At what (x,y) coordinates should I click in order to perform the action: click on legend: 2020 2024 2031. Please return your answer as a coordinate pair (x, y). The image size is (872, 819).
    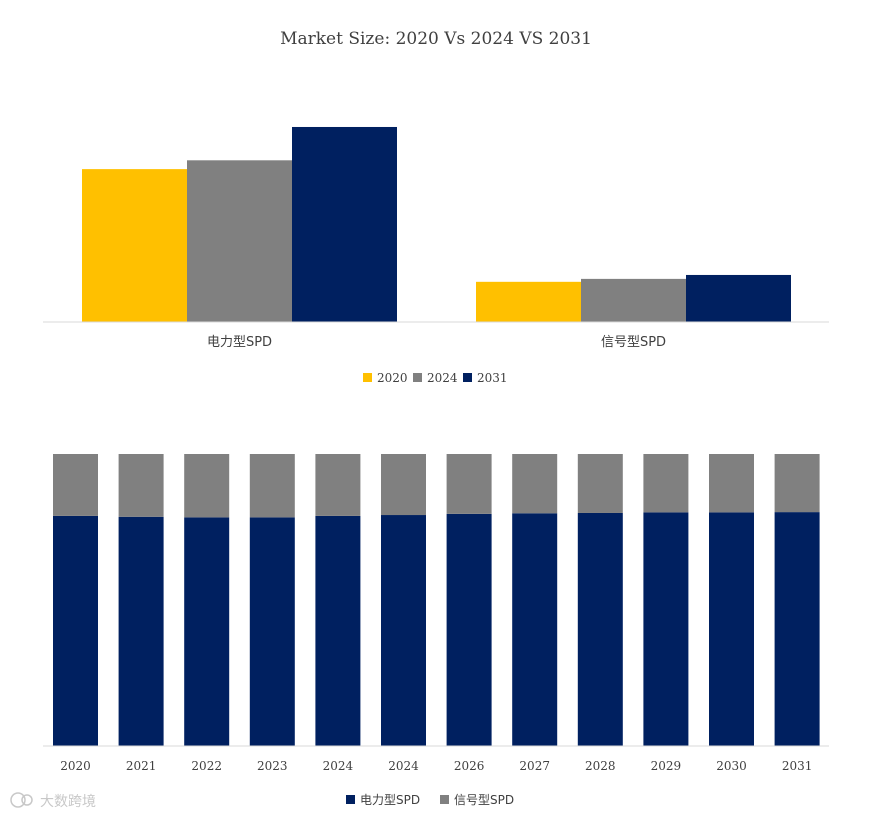
    Looking at the image, I should click on (435, 378).